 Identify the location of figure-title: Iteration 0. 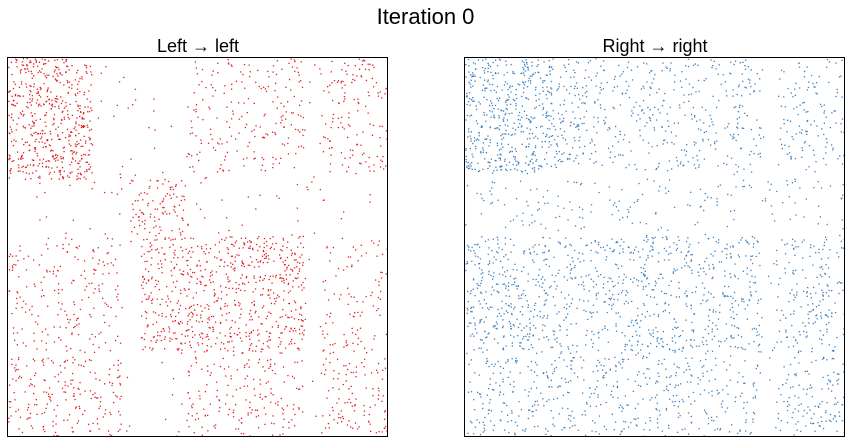
(425, 16).